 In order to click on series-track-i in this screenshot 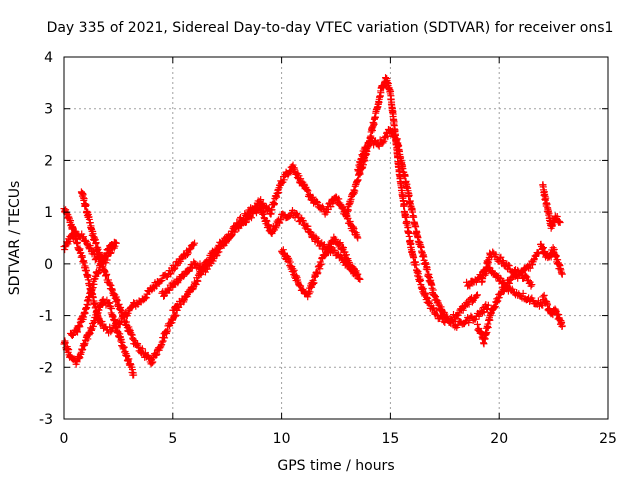, I will do `click(412, 200)`.